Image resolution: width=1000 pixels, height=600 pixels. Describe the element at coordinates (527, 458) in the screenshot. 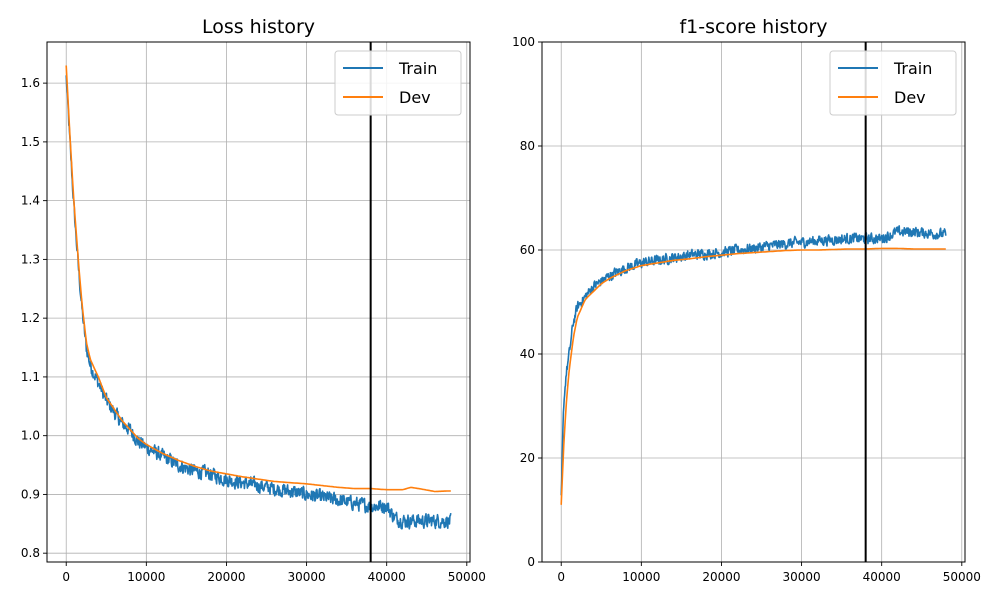

I see `y-tick-label: 20` at that location.